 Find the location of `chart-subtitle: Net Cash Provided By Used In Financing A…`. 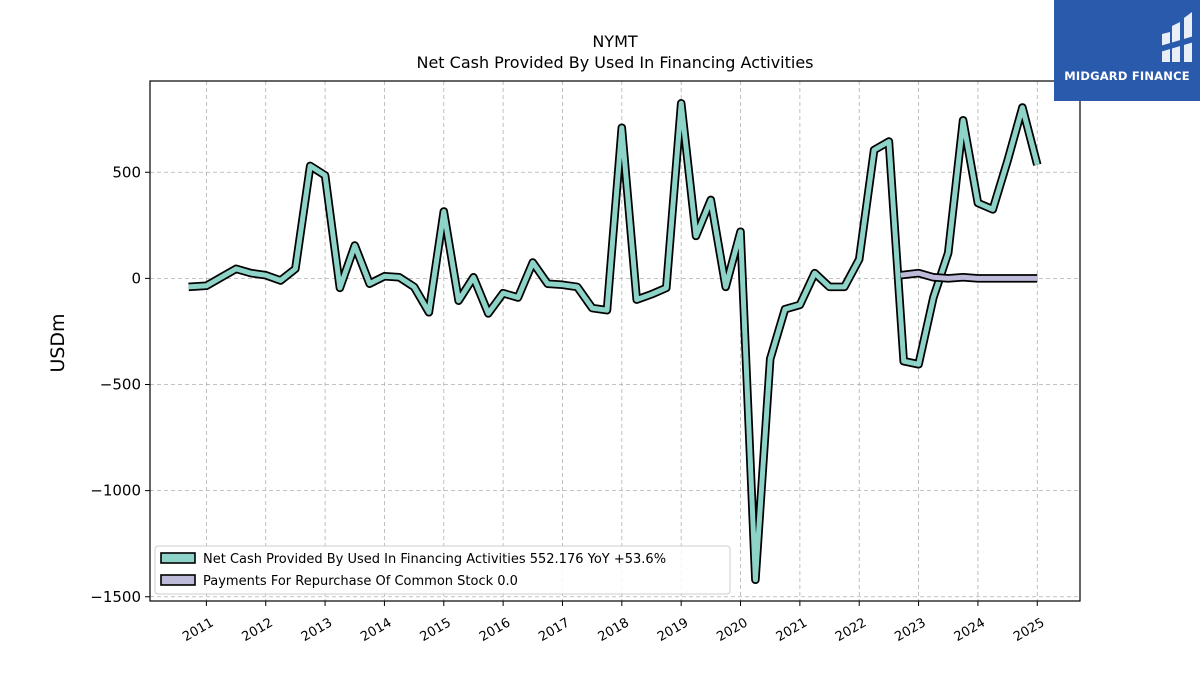

chart-subtitle: Net Cash Provided By Used In Financing A… is located at coordinates (614, 62).